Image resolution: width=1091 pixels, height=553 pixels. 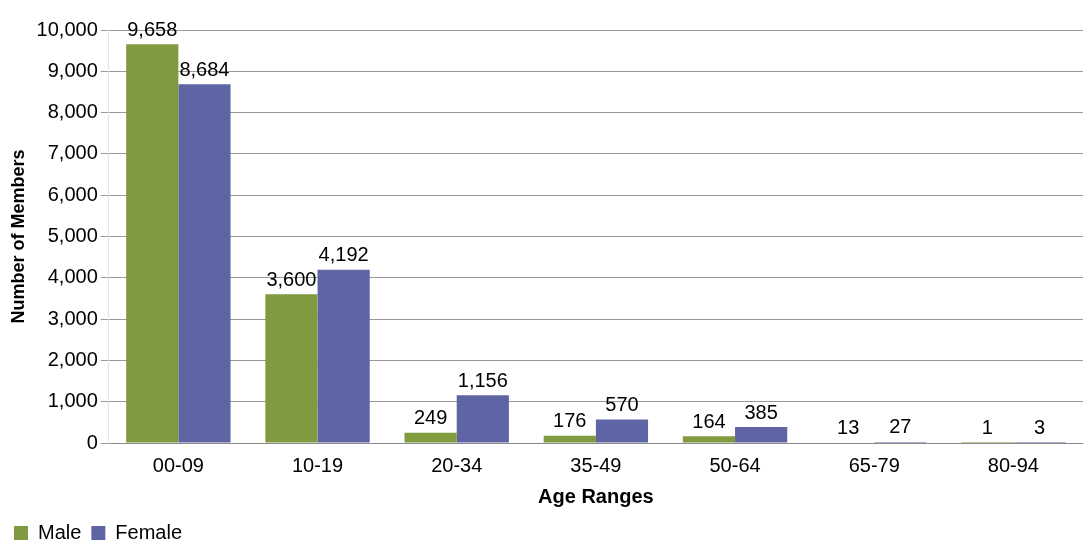 I want to click on y-tick-label: 1,000, so click(x=72, y=400).